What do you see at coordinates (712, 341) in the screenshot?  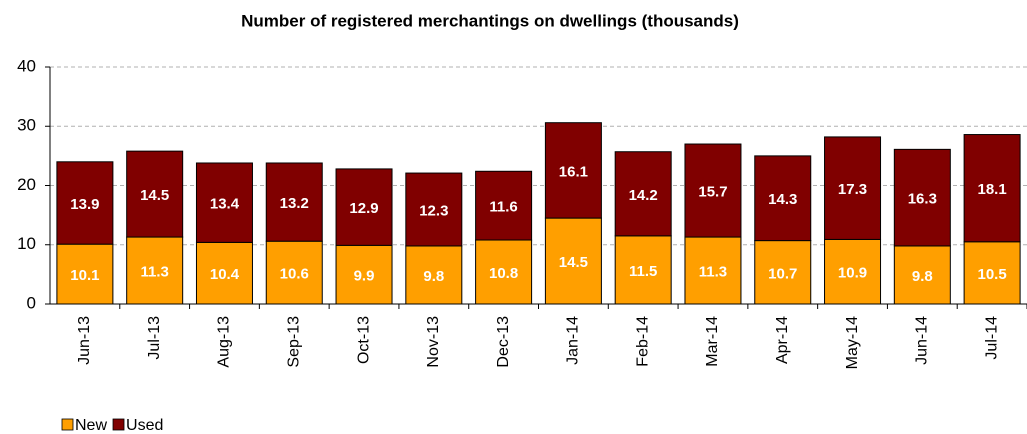 I see `x-tick-label: Mar-14` at bounding box center [712, 341].